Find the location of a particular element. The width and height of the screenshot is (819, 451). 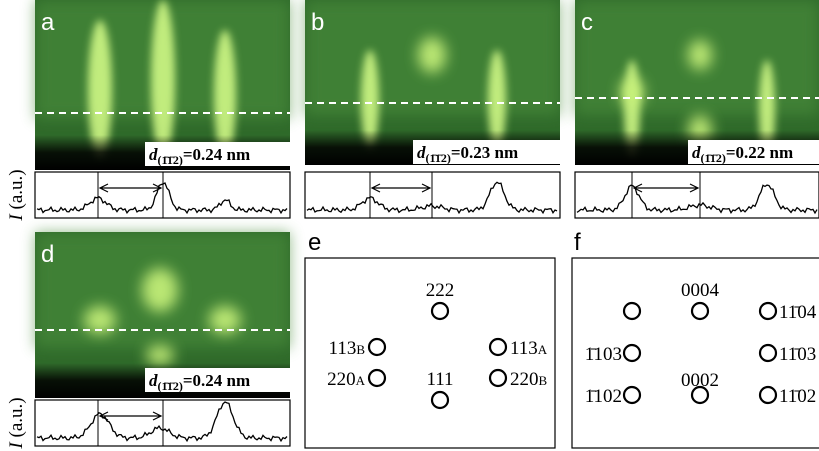

panel-letter: b is located at coordinates (317, 22).